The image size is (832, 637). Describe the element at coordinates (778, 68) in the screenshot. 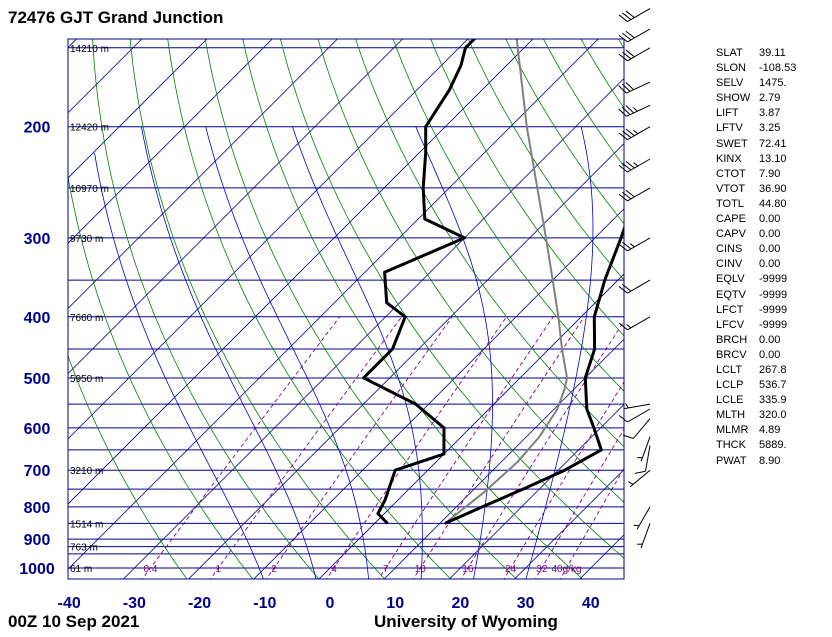

I see `index-value: -108.53` at that location.